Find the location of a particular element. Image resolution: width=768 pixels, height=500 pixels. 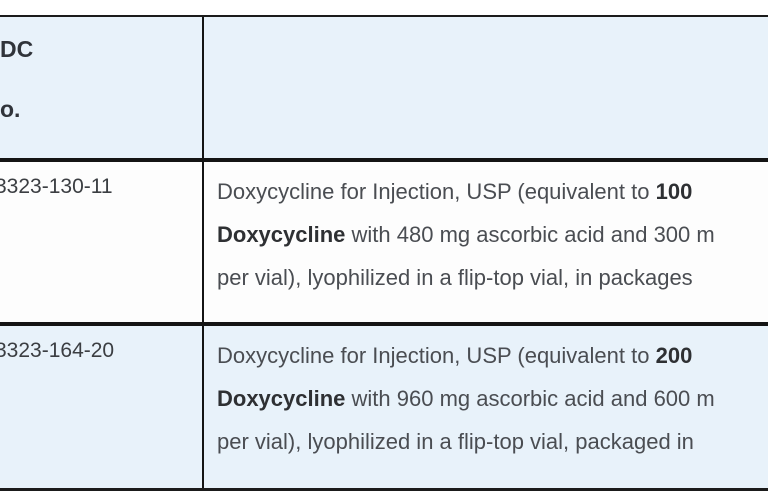

ndc-header-cell: DC o. is located at coordinates (102, 87).